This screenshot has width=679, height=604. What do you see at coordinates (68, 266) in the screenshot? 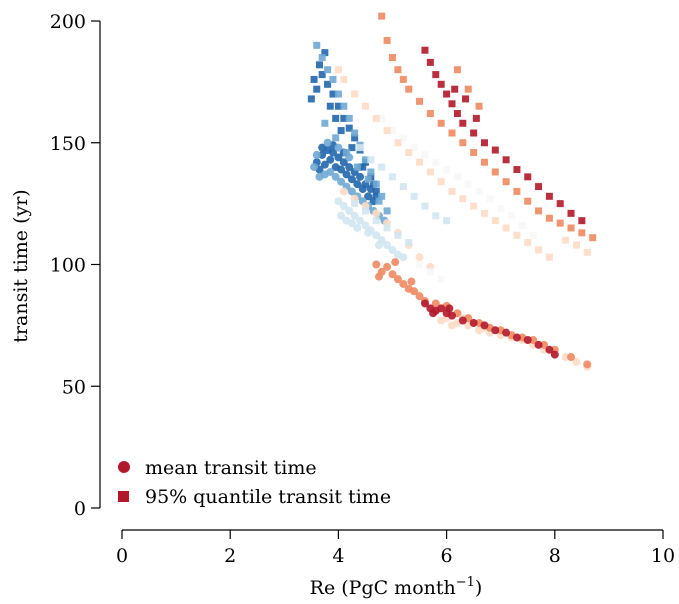
I see `y-tick-label: 100` at bounding box center [68, 266].